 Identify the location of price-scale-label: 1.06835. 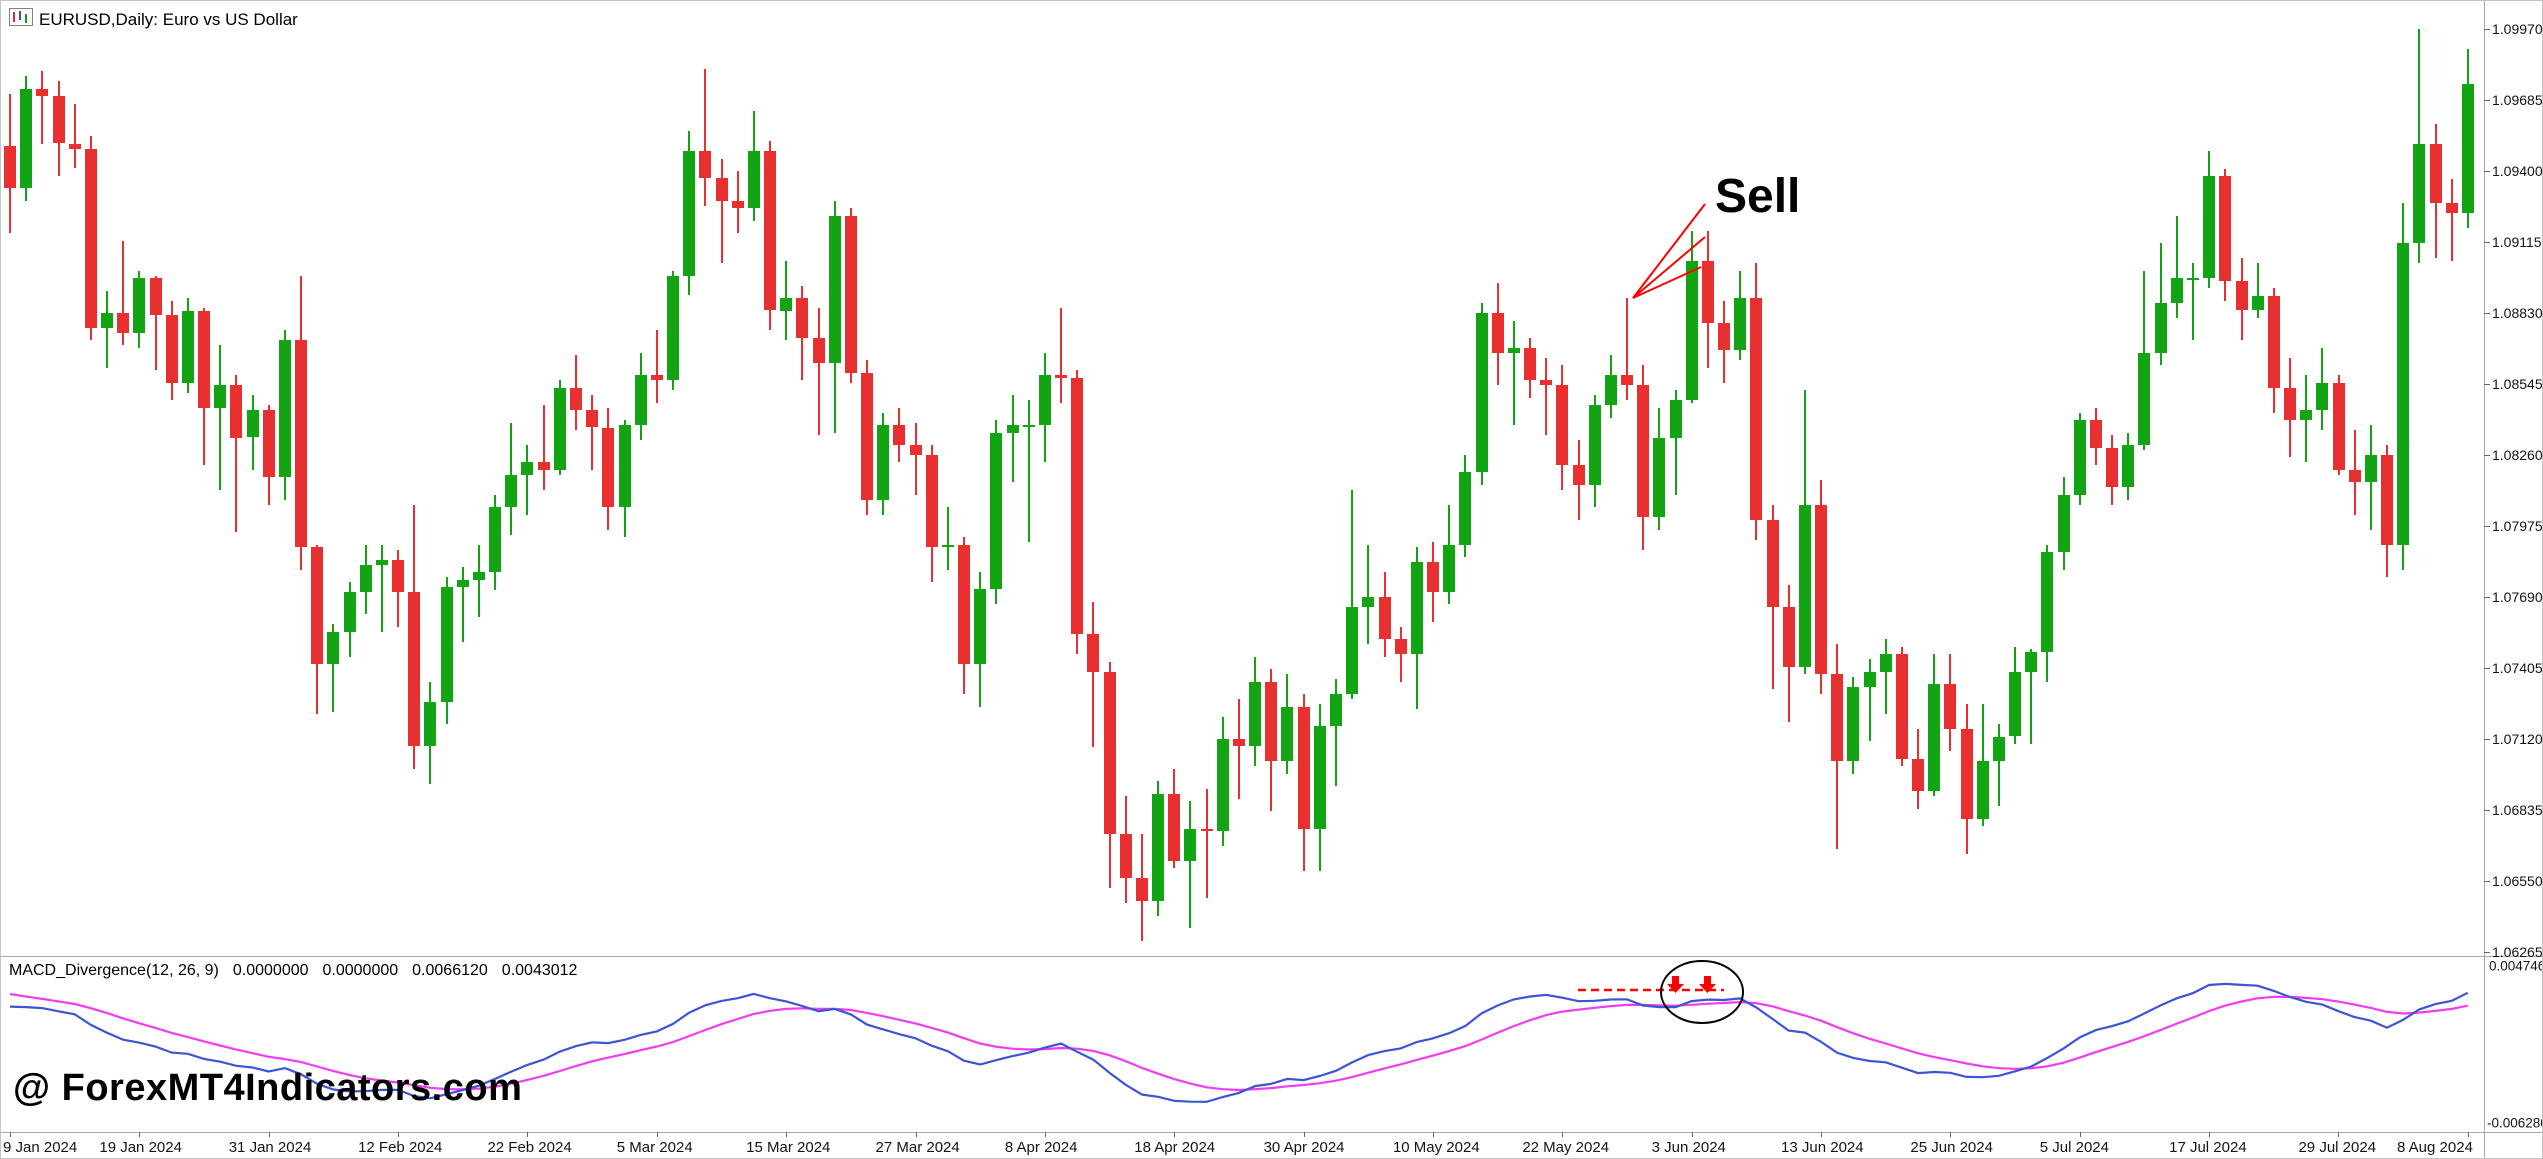
(2517, 810).